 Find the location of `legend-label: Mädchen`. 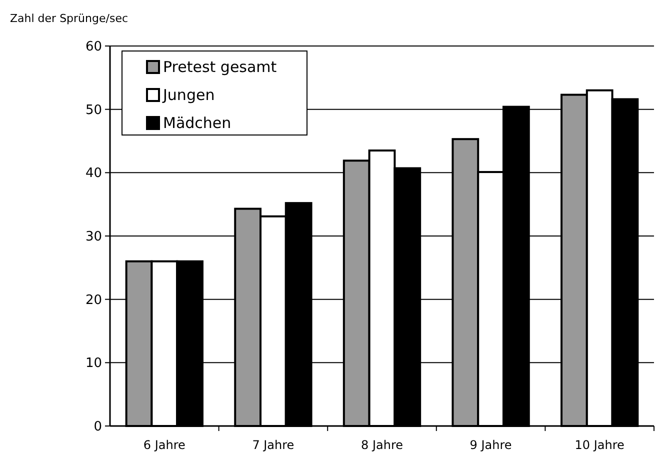

legend-label: Mädchen is located at coordinates (197, 123).